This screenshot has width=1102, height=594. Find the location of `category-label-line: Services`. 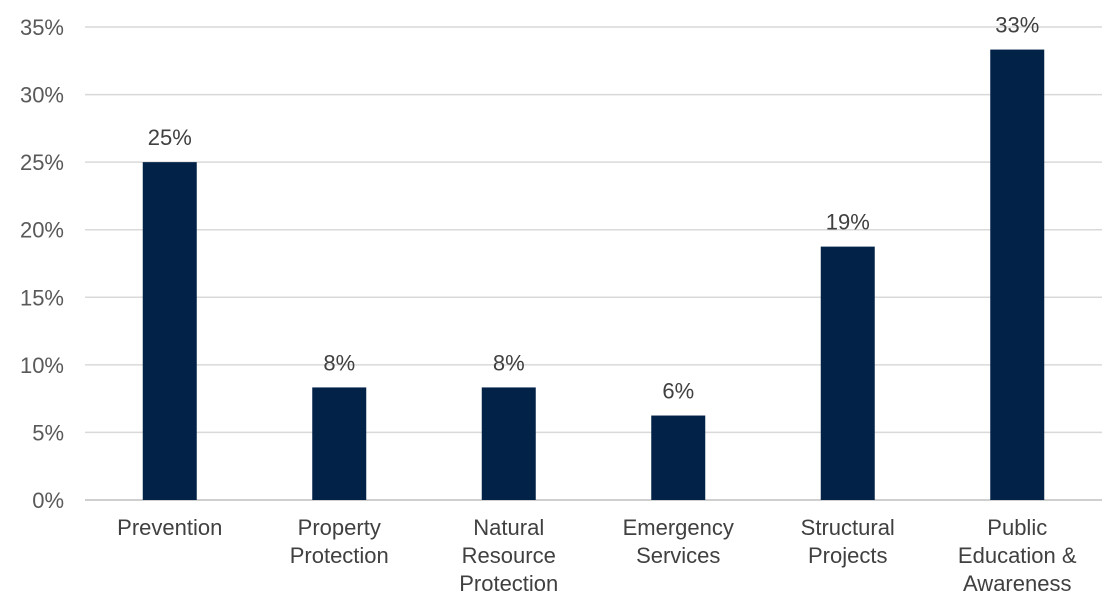

category-label-line: Services is located at coordinates (678, 555).